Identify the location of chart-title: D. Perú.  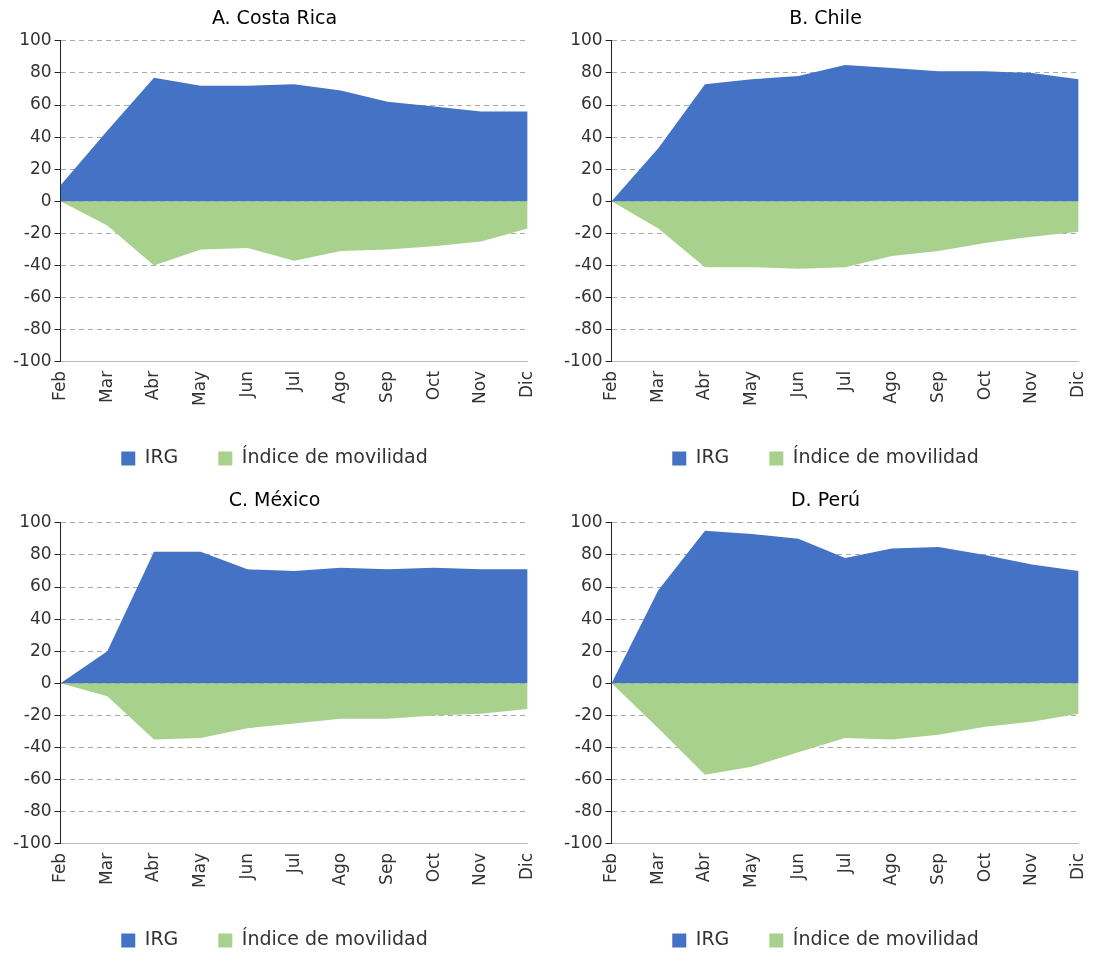
(825, 499).